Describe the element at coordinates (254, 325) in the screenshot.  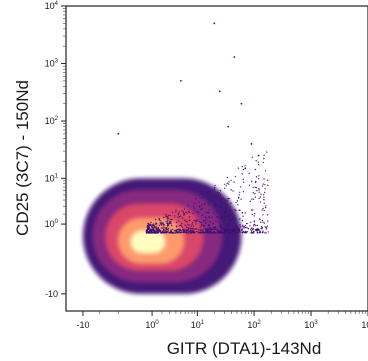
I see `x-tick-label: 102` at that location.